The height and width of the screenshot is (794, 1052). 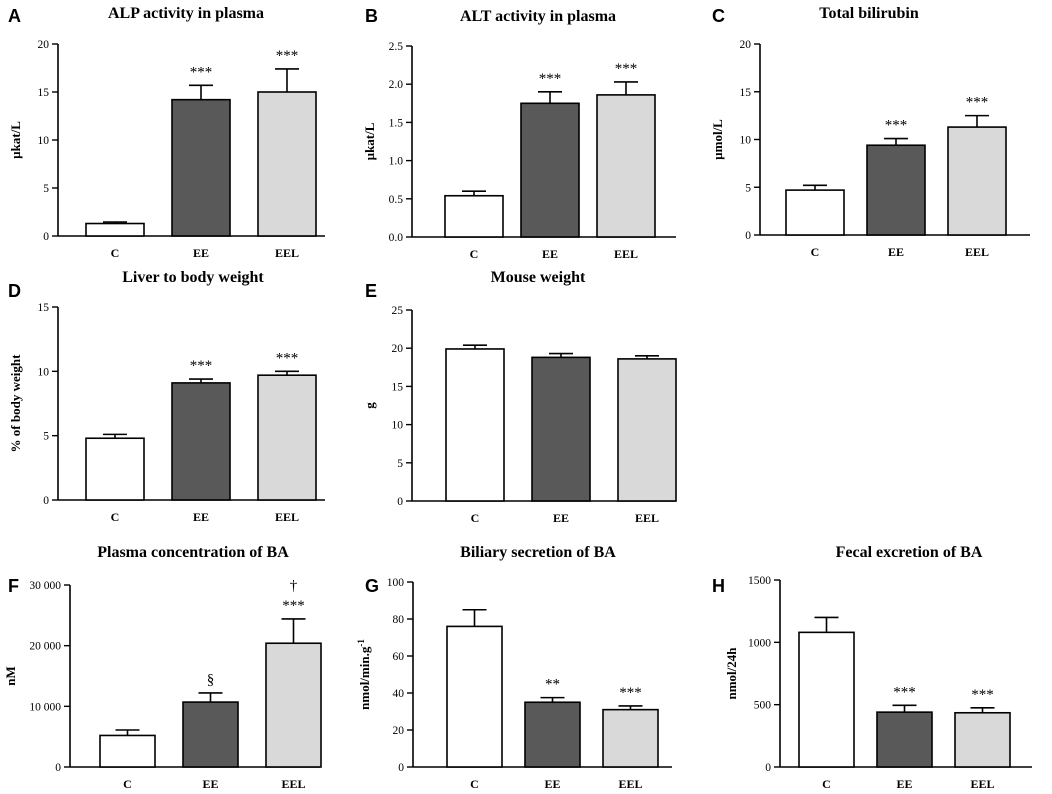 I want to click on chart-title: Fecal excretion of BA, so click(x=909, y=552).